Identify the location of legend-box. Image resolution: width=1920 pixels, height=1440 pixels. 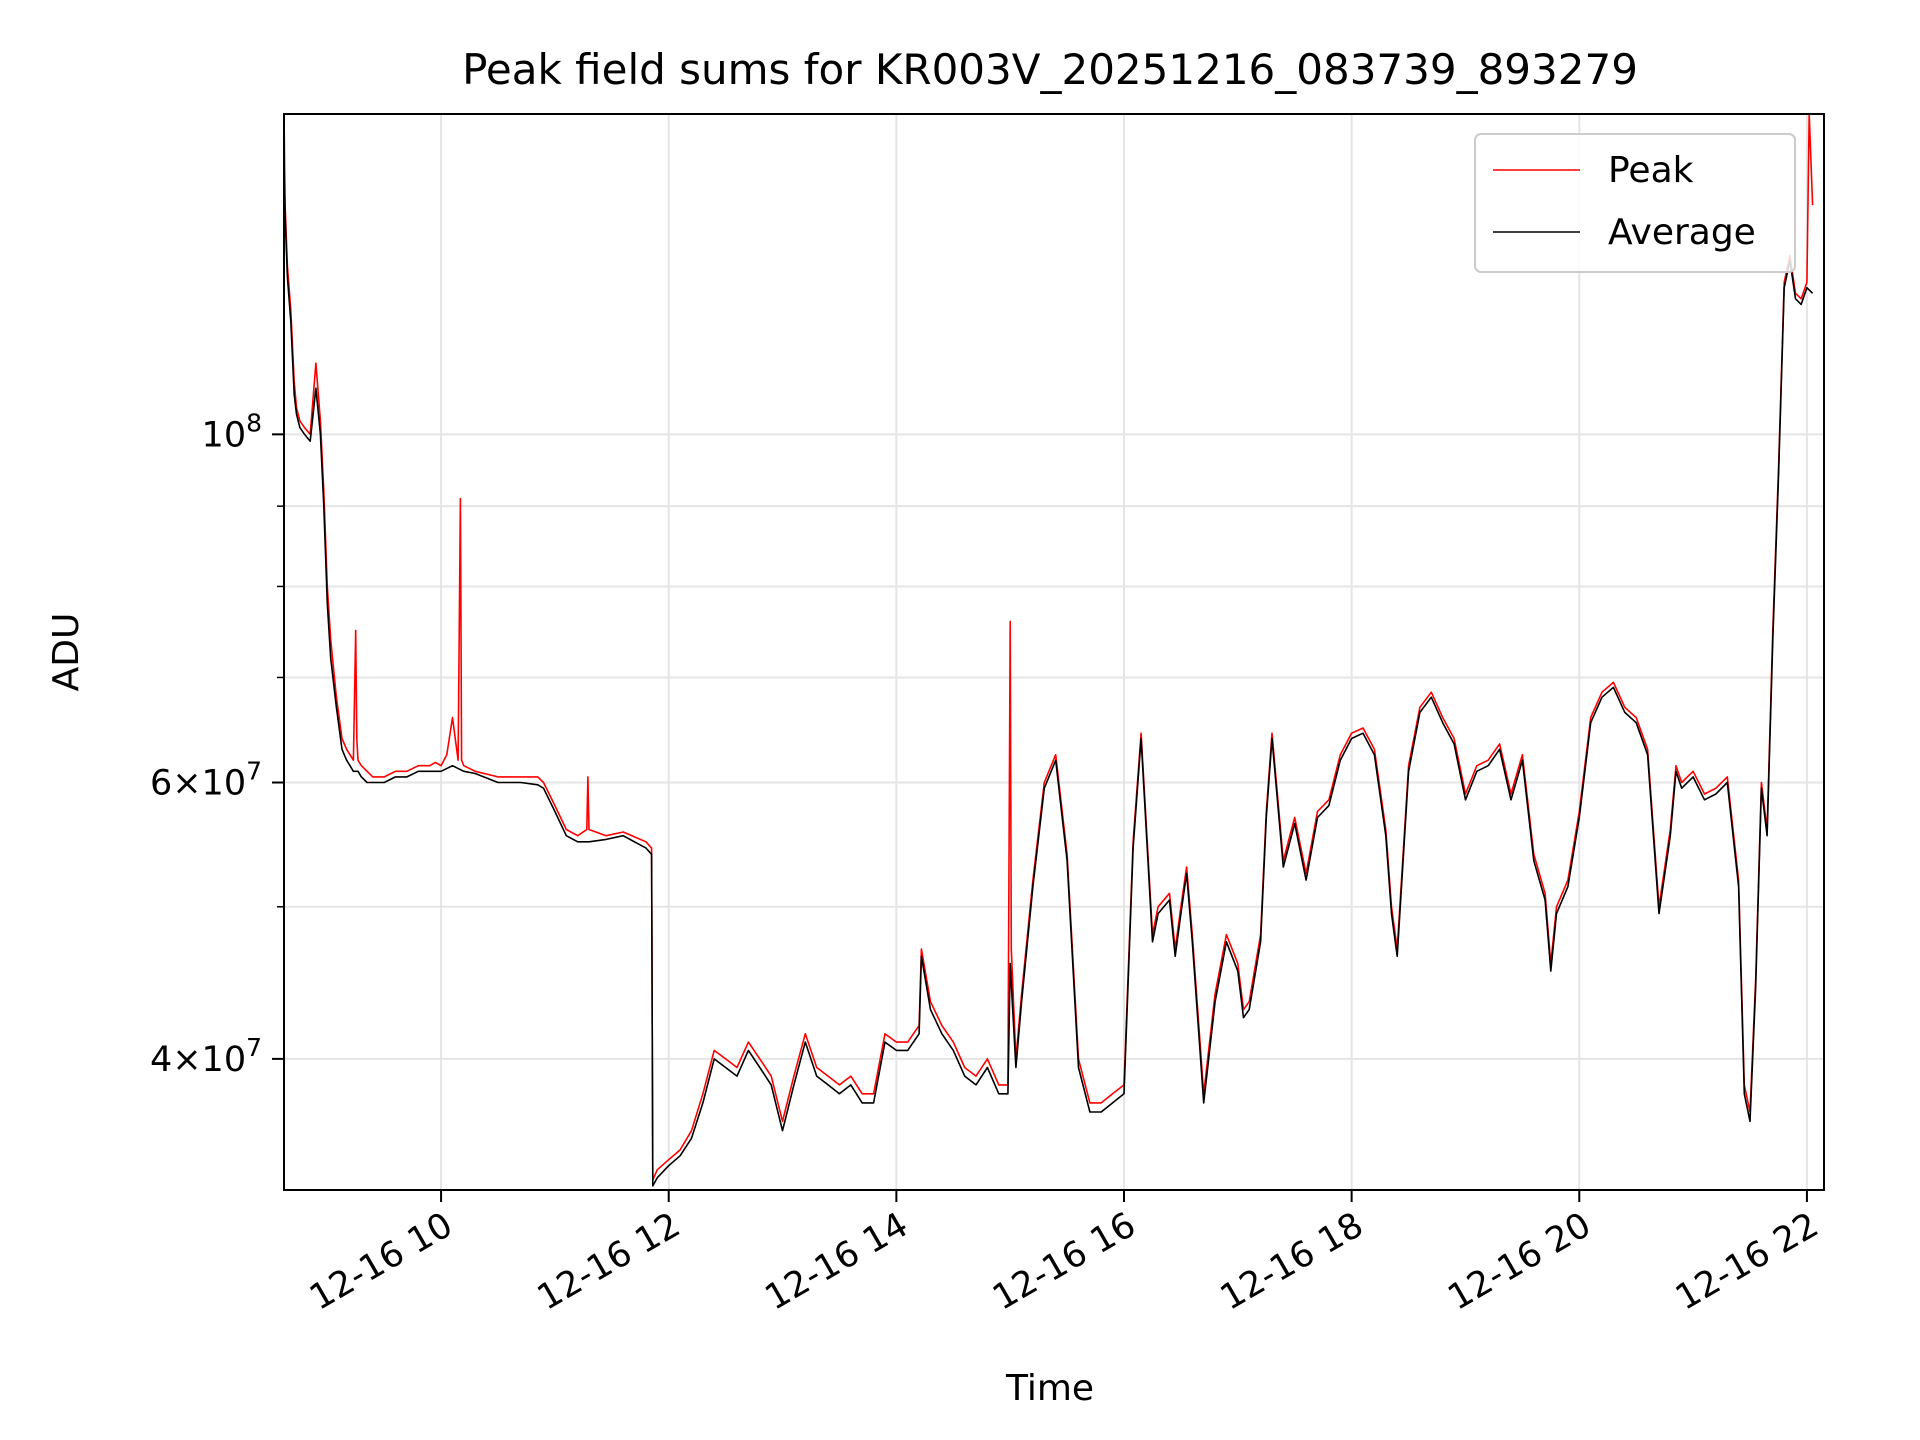
(1635, 203).